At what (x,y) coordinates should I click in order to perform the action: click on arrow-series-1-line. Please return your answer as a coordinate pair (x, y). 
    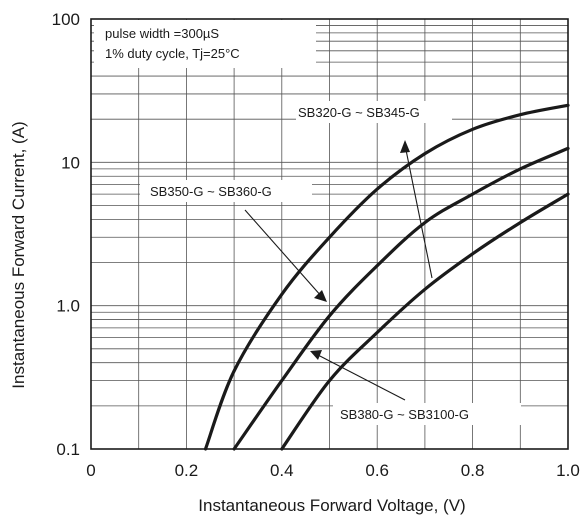
    Looking at the image, I should click on (418, 211).